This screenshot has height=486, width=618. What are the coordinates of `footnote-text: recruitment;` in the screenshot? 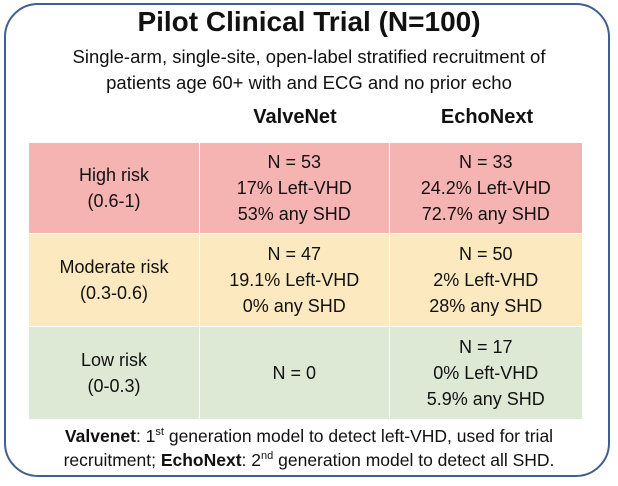 It's located at (112, 460).